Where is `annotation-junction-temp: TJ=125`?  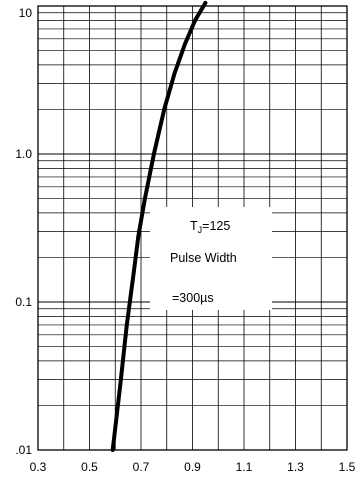 annotation-junction-temp: TJ=125 is located at coordinates (210, 227).